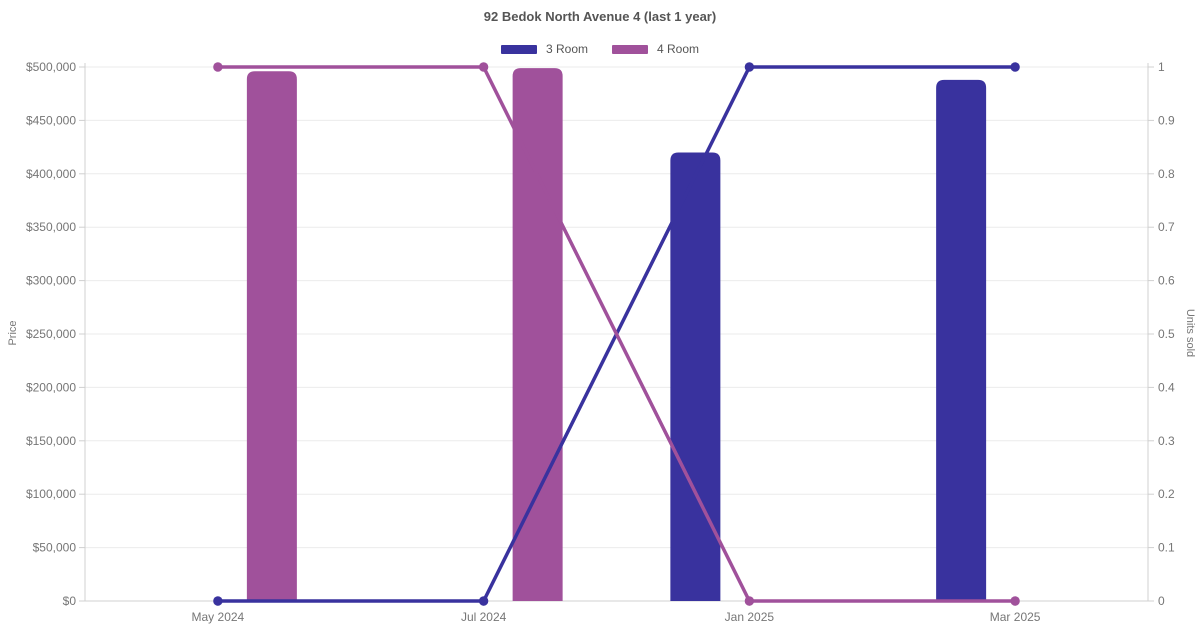  Describe the element at coordinates (1166, 387) in the screenshot. I see `y2-axis-tick-label: 0.4` at that location.